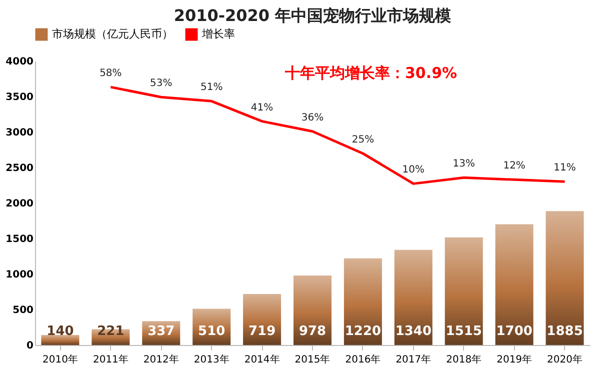  Describe the element at coordinates (20, 275) in the screenshot. I see `y-tick-label: 1000` at that location.